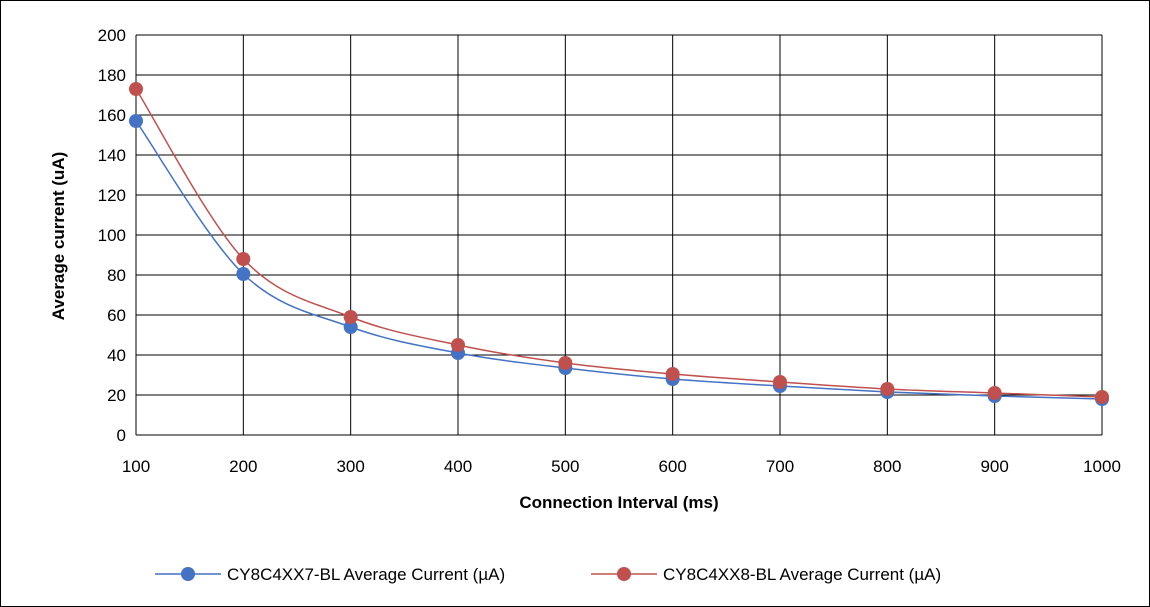 The width and height of the screenshot is (1150, 607). I want to click on y-axis-ticks: 0 20 40 60 80 100 120 140 160 180 200, so click(112, 235).